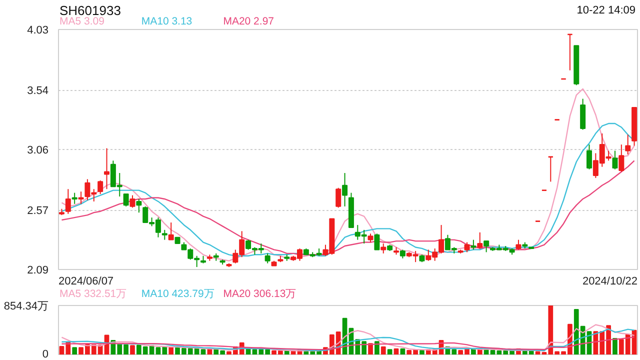 The image size is (640, 360). Describe the element at coordinates (26, 306) in the screenshot. I see `y-tick-label: 854.34万` at that location.